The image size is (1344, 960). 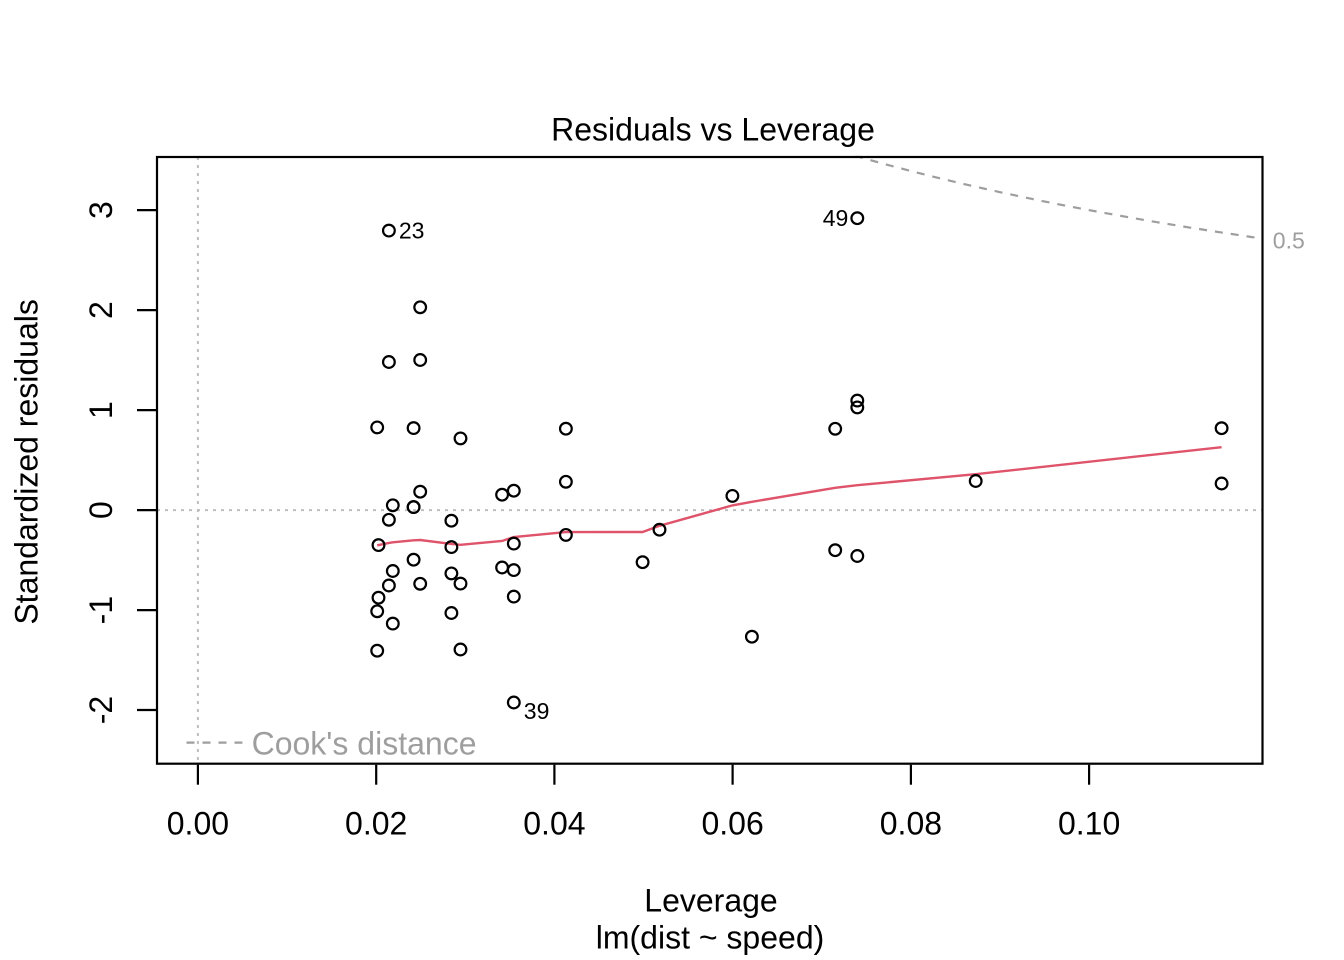 I want to click on svg-text: 0.5, so click(x=1289, y=241).